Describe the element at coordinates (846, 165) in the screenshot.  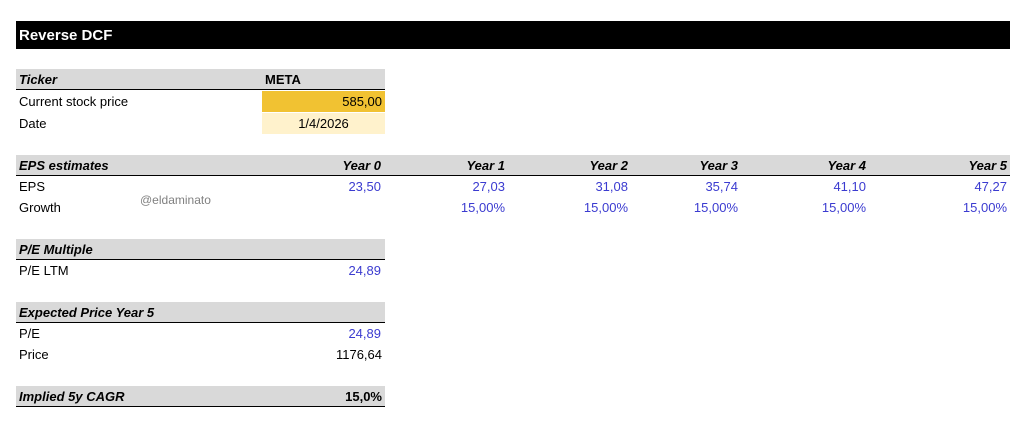
I see `column-header: Year 4` at that location.